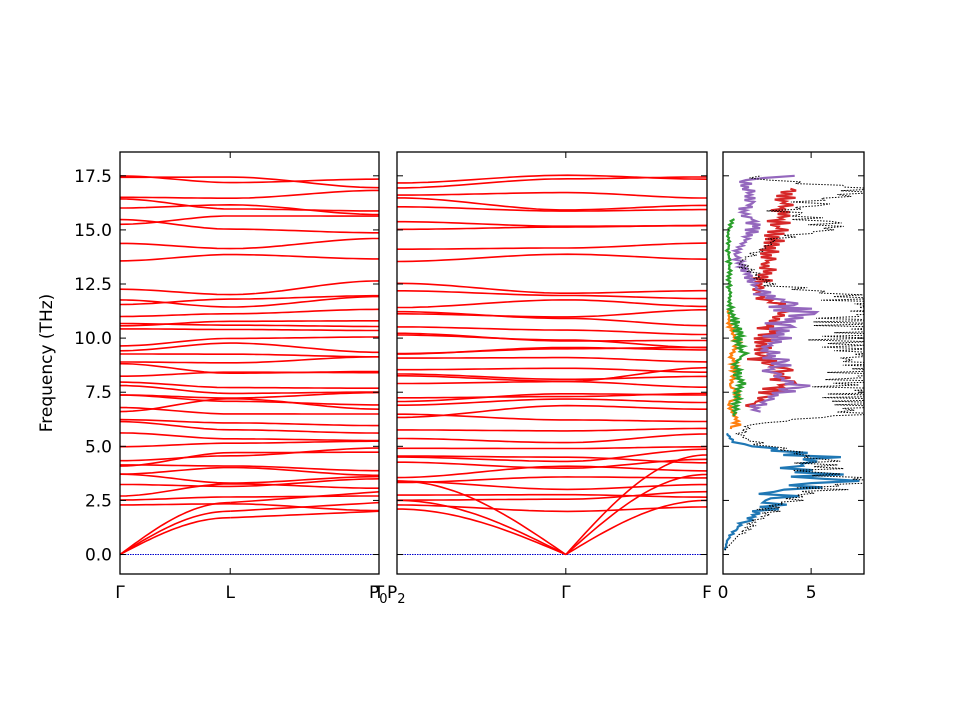 This screenshot has width=960, height=725. I want to click on ytick-label: 0.0, so click(98, 556).